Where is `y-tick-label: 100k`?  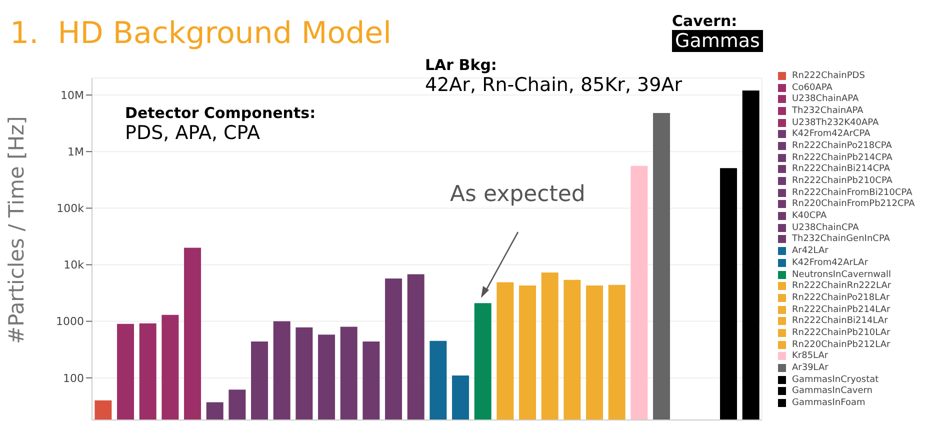 y-tick-label: 100k is located at coordinates (70, 209).